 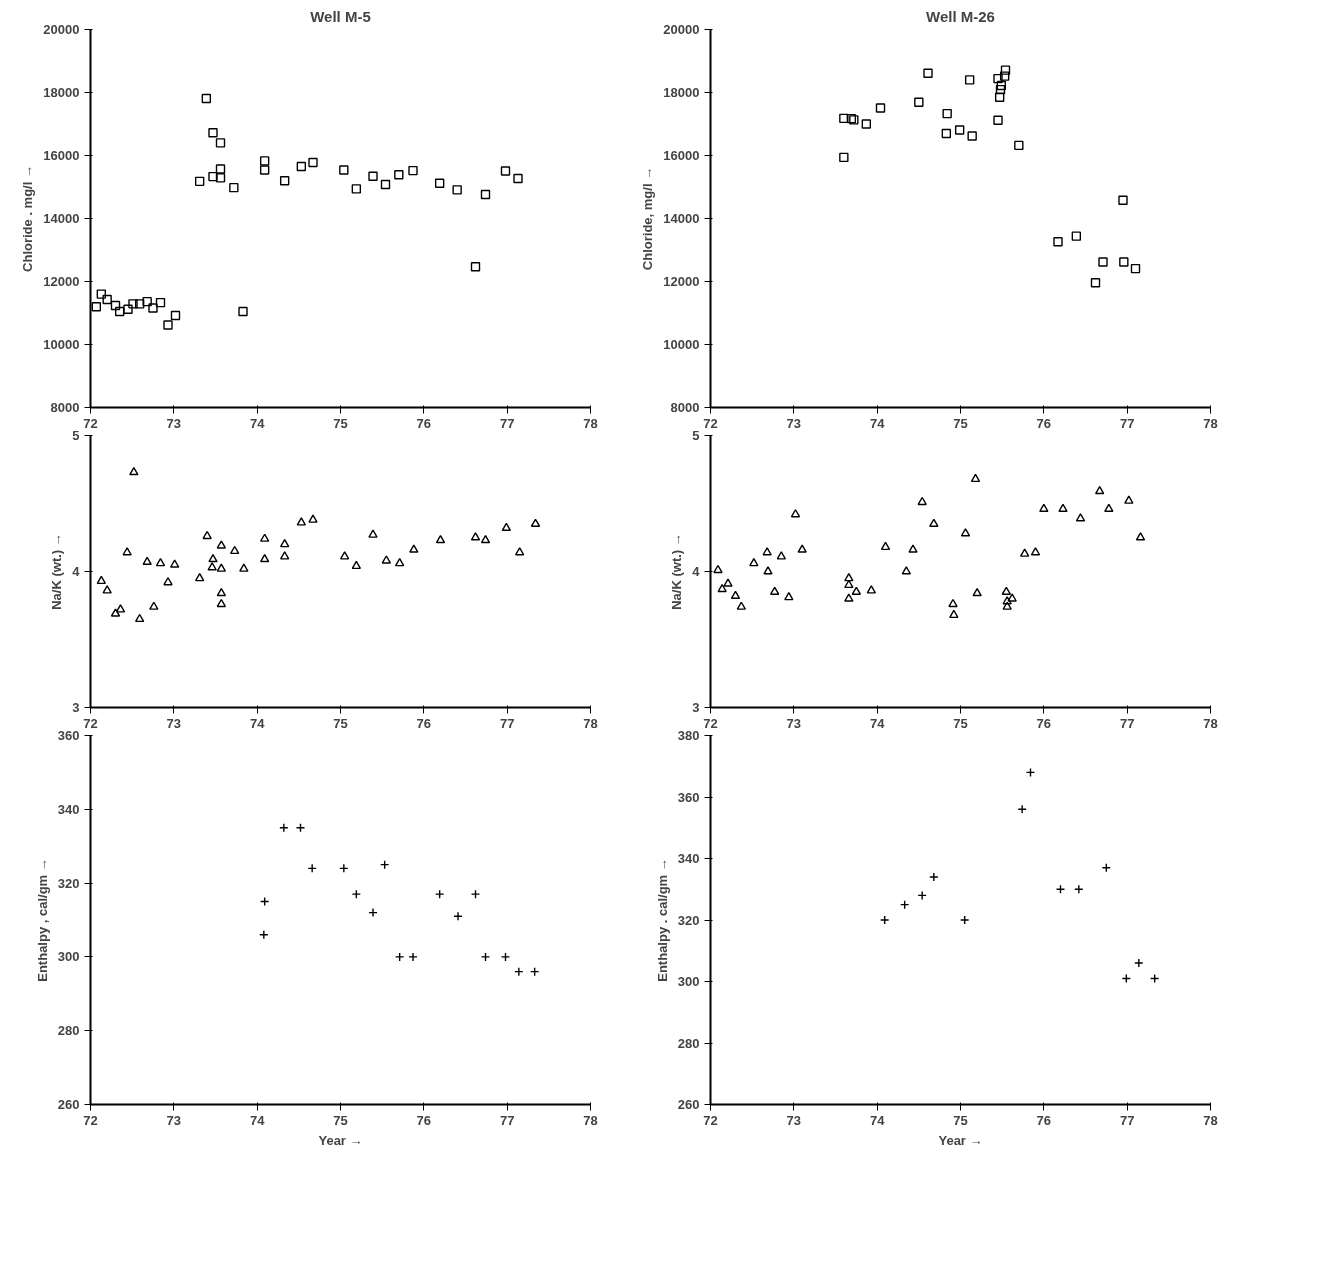 What do you see at coordinates (960, 16) in the screenshot?
I see `chart-title: Well M-26` at bounding box center [960, 16].